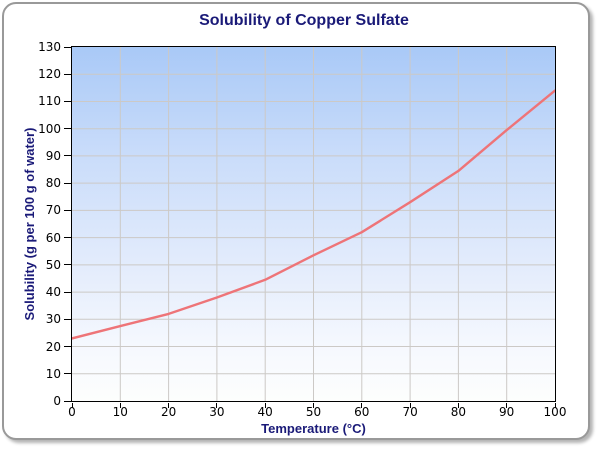 This screenshot has height=450, width=600. What do you see at coordinates (53, 210) in the screenshot?
I see `y-tick-label: 70` at bounding box center [53, 210].